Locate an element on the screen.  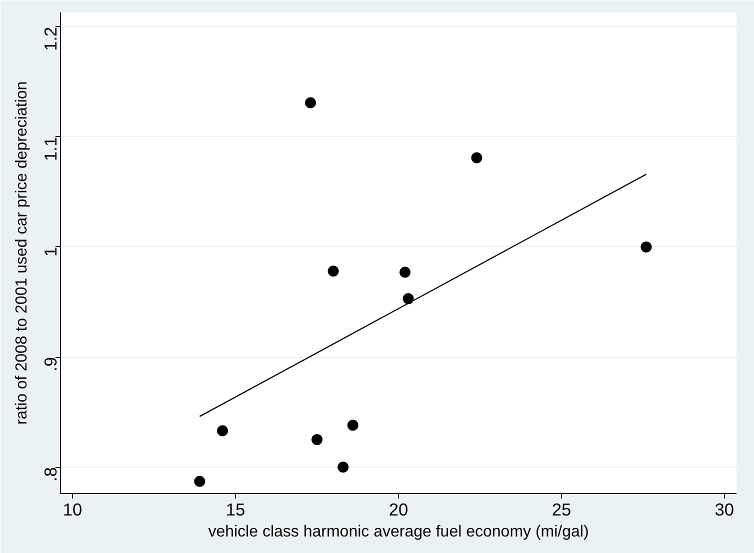
y-tick-label: 1.2 is located at coordinates (50, 38).